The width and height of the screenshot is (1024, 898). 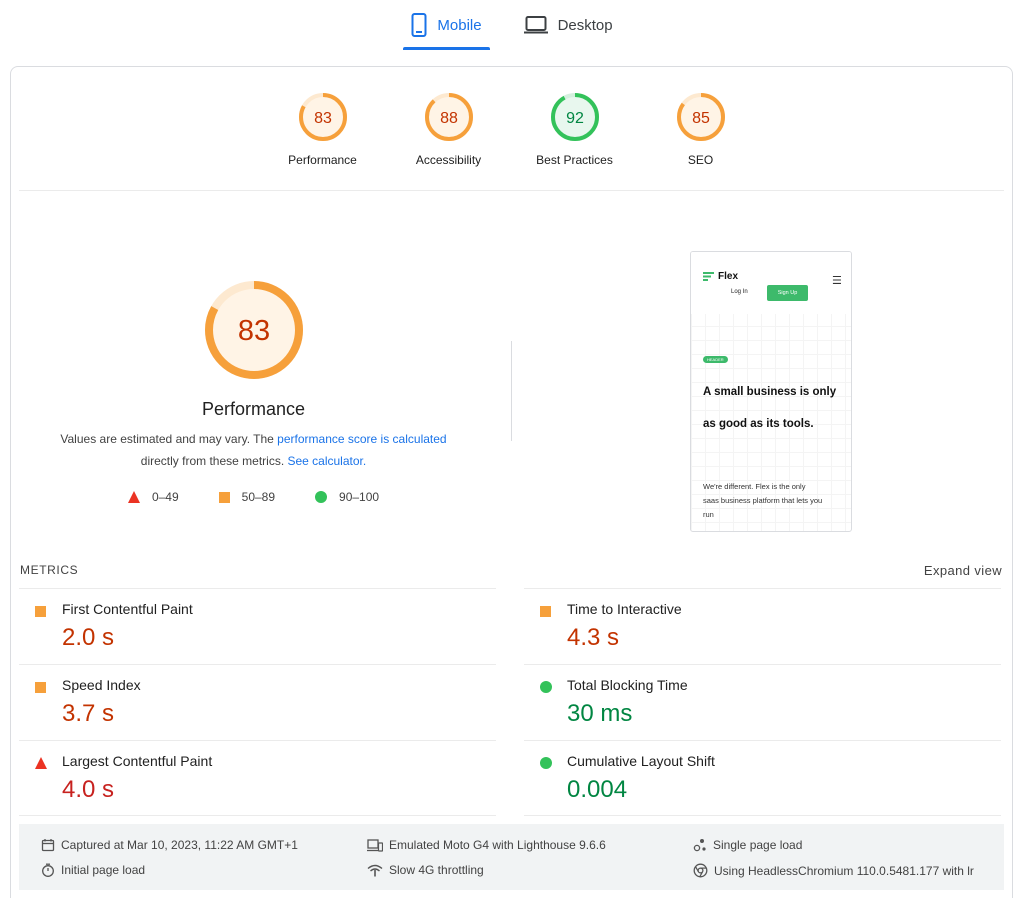 I want to click on preview-badge: HEADER, so click(x=715, y=359).